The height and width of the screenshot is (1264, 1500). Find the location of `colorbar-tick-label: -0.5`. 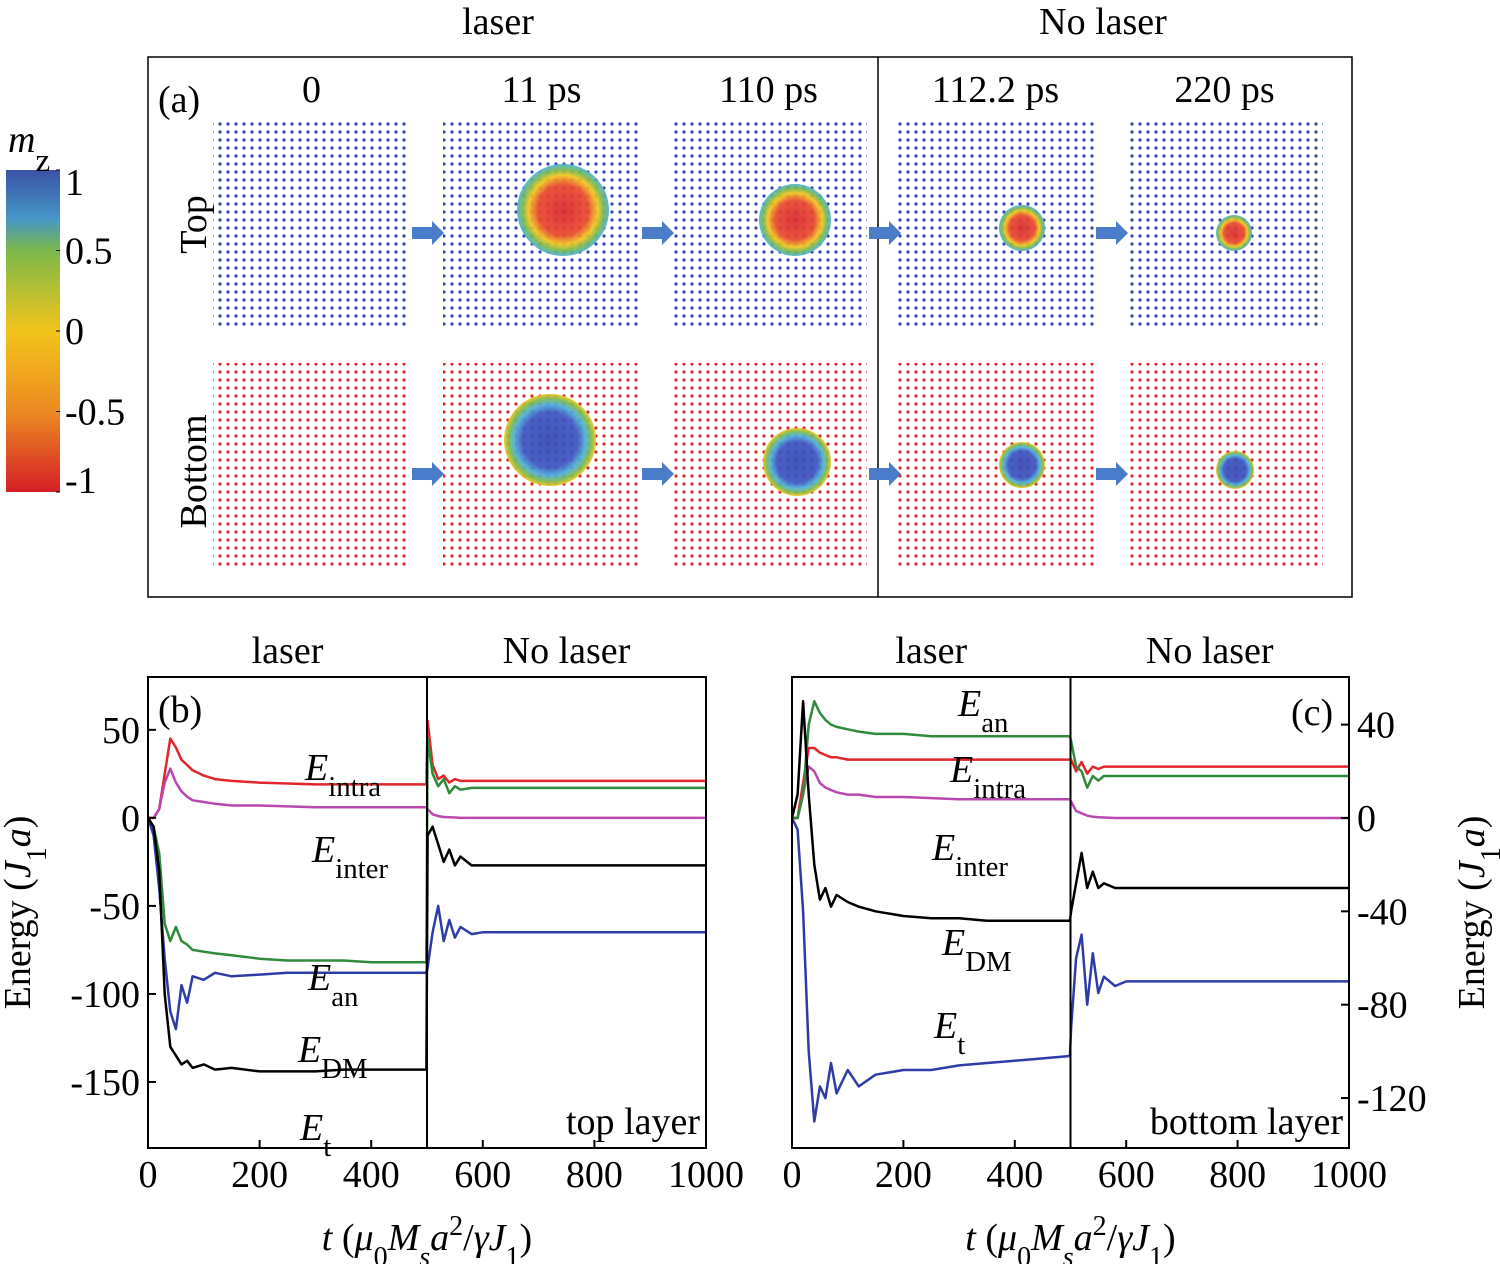

colorbar-tick-label: -0.5 is located at coordinates (95, 413).